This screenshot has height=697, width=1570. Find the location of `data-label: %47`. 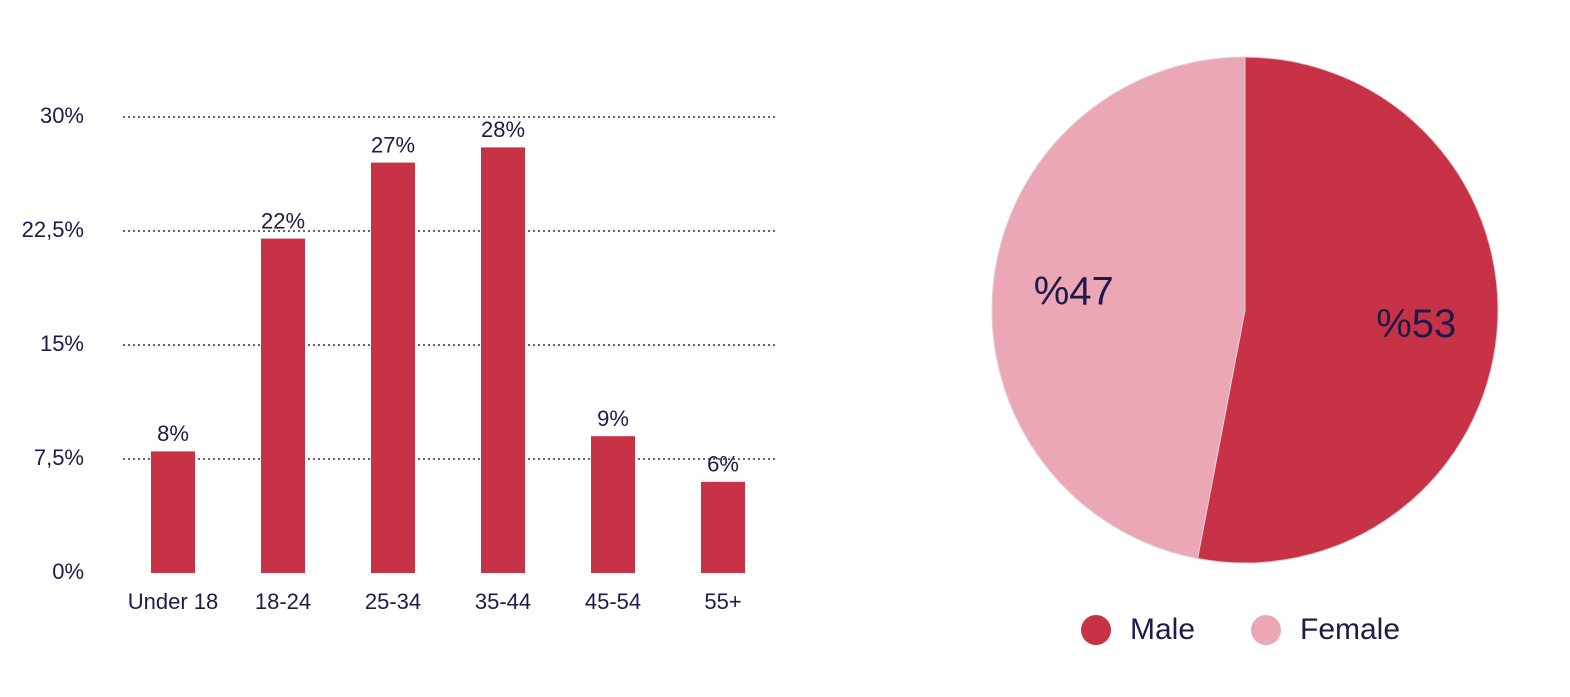

data-label: %47 is located at coordinates (1074, 291).